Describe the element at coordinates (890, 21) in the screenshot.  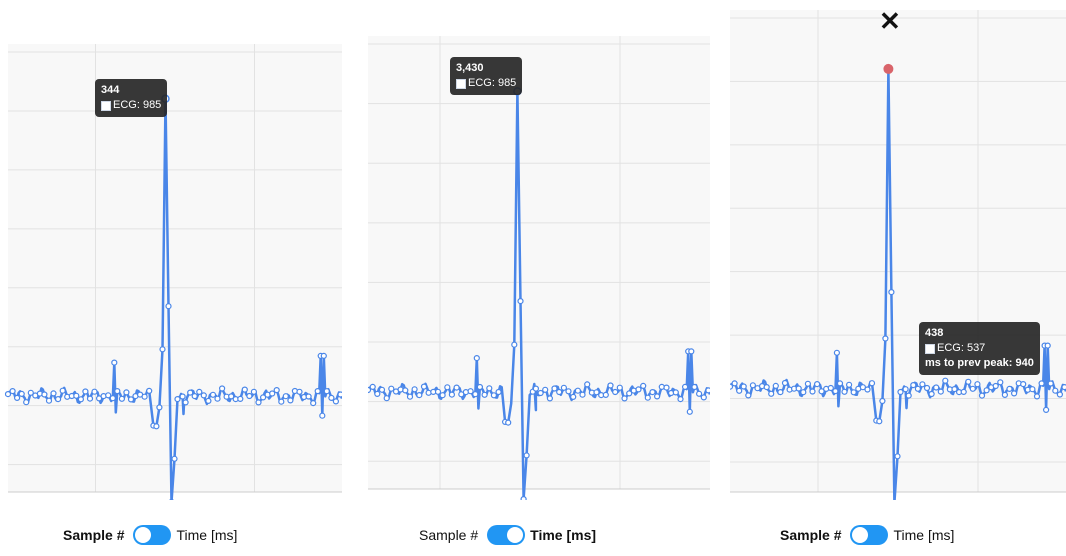
I see `close-icon: ✕` at that location.